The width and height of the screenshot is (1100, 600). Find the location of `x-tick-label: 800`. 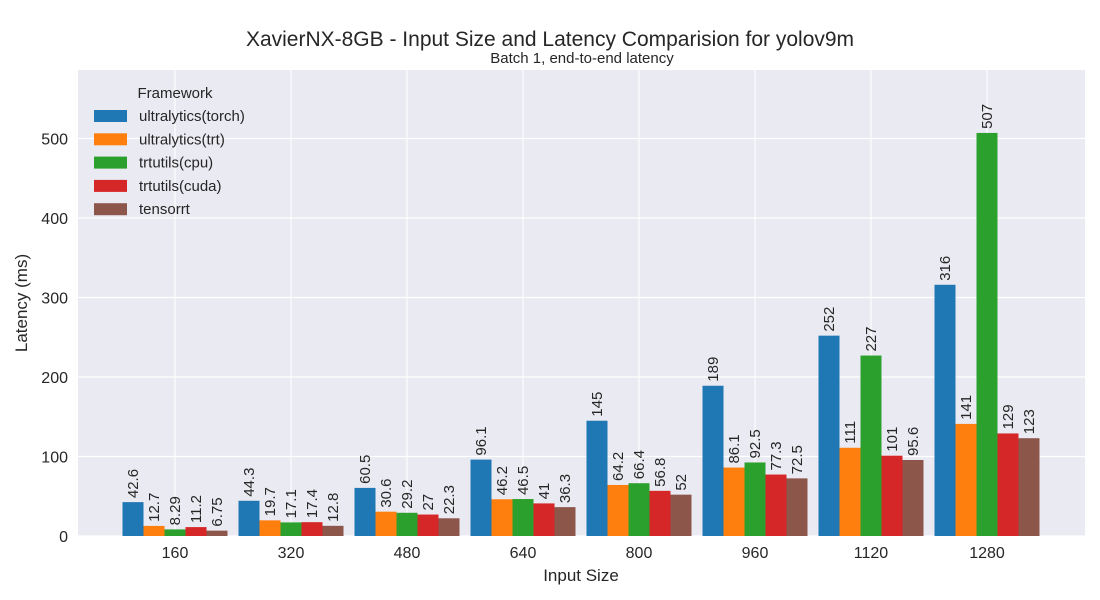

x-tick-label: 800 is located at coordinates (639, 553).